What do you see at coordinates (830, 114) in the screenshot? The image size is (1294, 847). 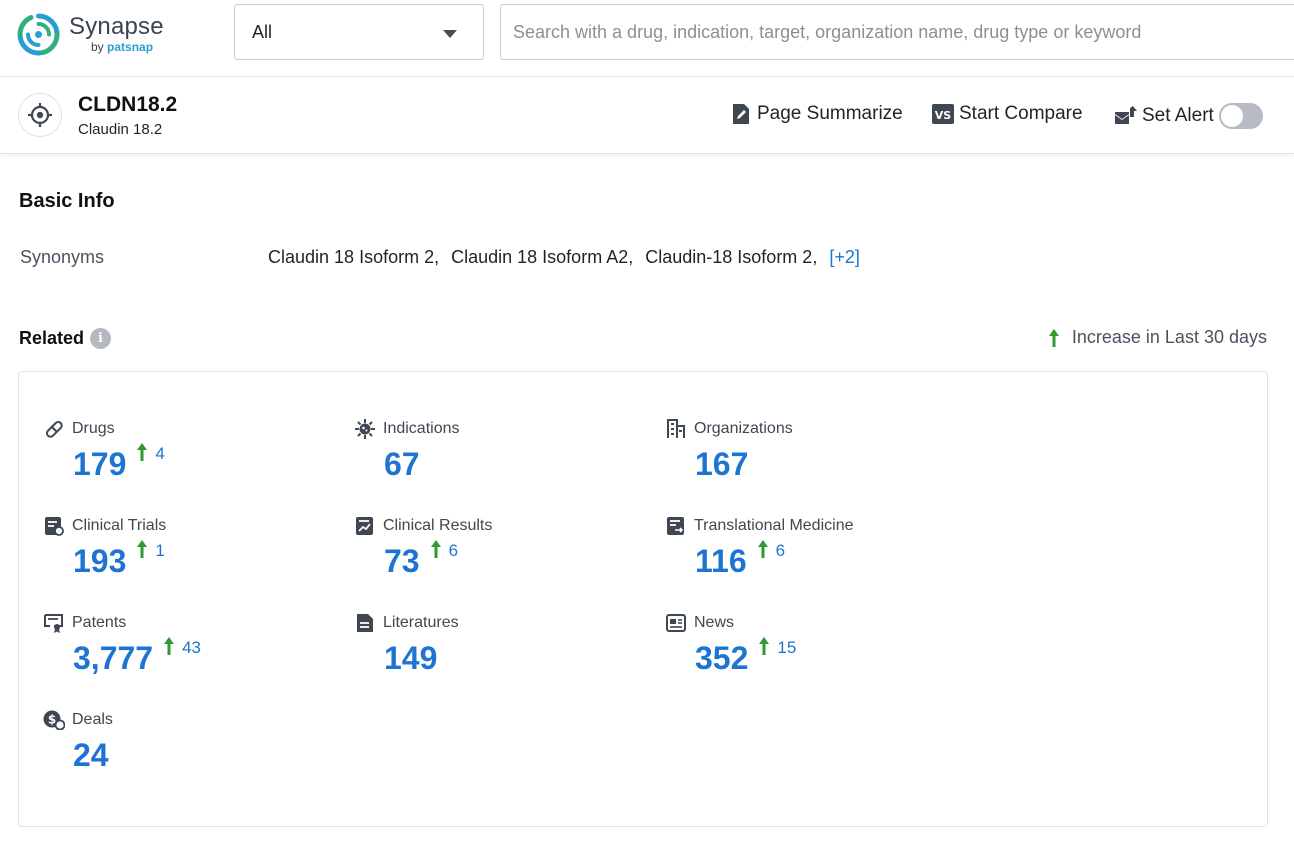 I see `page-summarize-label: Page Summarize` at bounding box center [830, 114].